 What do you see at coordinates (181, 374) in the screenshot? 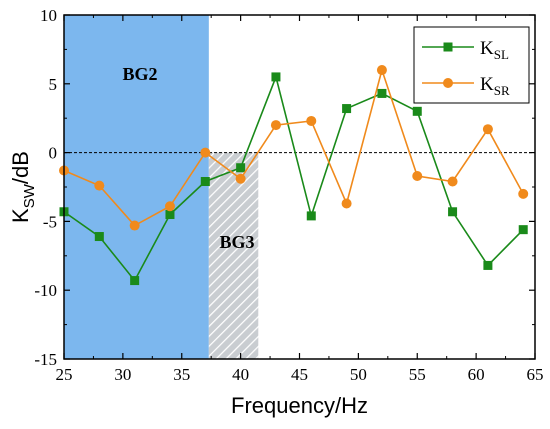
I see `x-tick-label: 35` at bounding box center [181, 374].